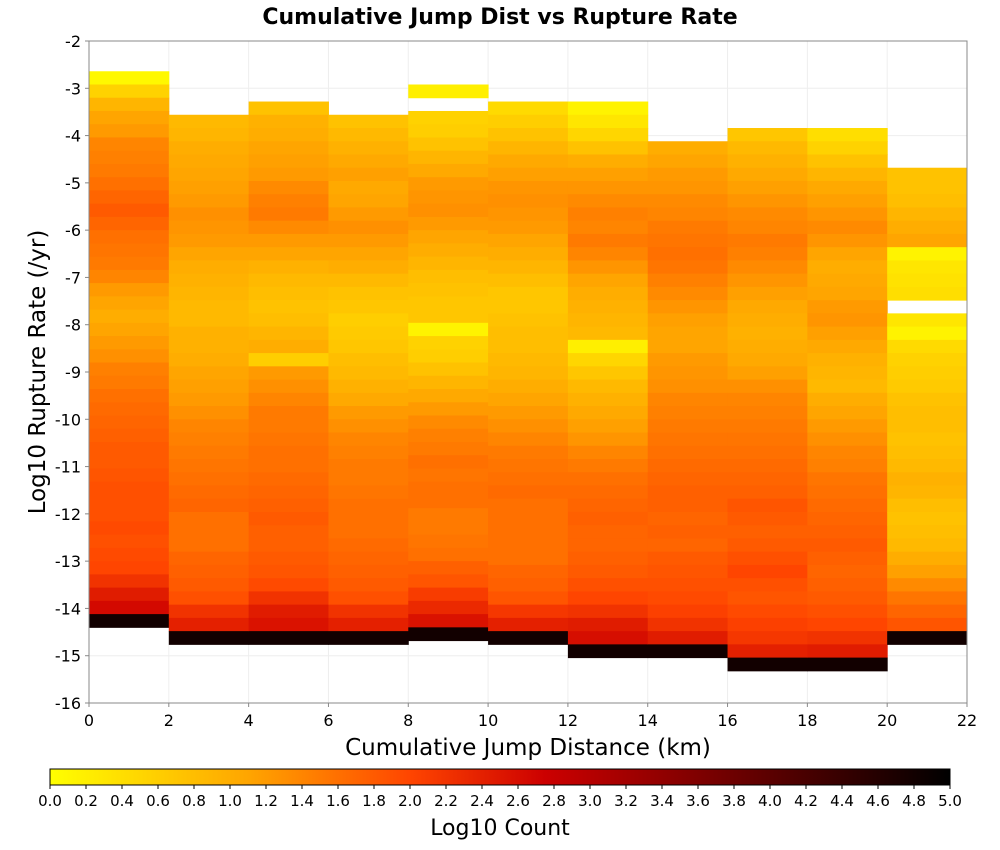 The height and width of the screenshot is (850, 1000). What do you see at coordinates (590, 801) in the screenshot?
I see `colorbar-tick-label: 3.0` at bounding box center [590, 801].